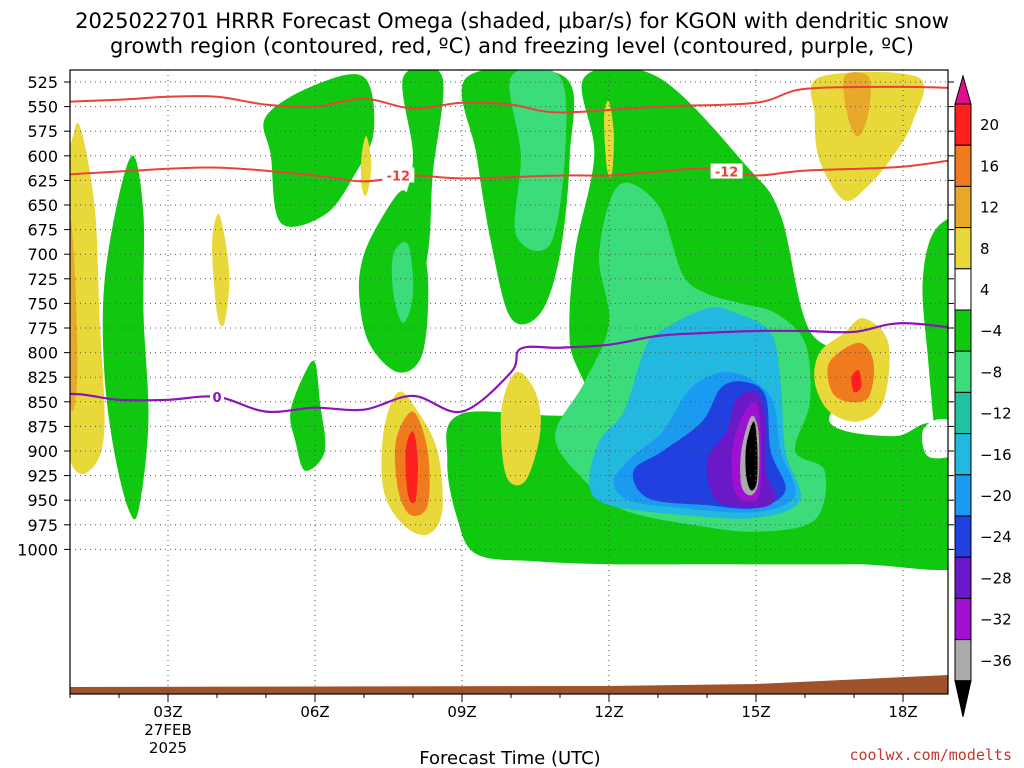 The width and height of the screenshot is (1024, 768). Describe the element at coordinates (989, 166) in the screenshot. I see `colorbar-label-1: 16` at that location.